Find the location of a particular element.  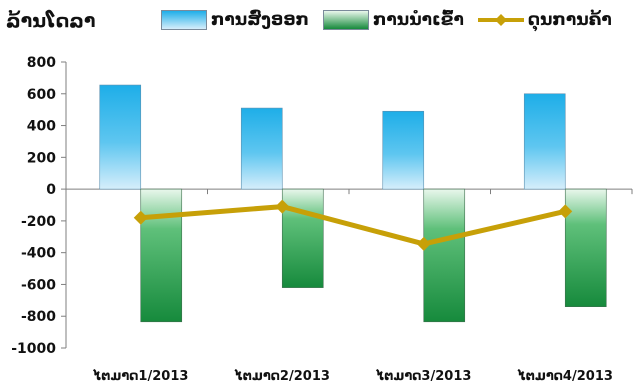

legend-item-balance: ດຸນການຄ້າ is located at coordinates (545, 20).